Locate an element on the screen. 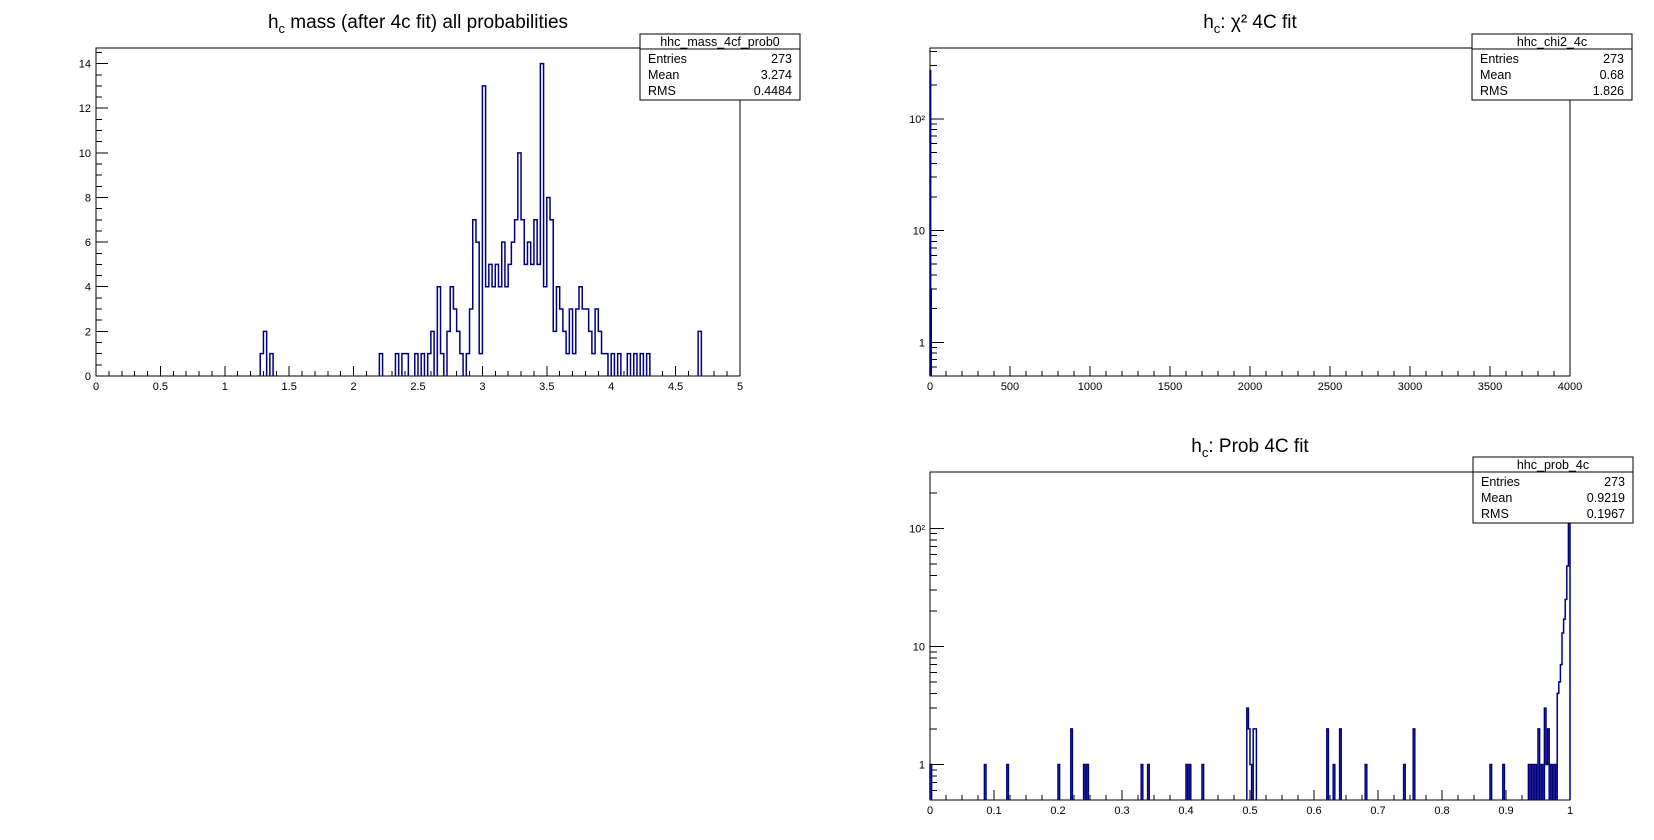 The width and height of the screenshot is (1654, 840). chart-title: hc mass (after 4c fit) all probabilities is located at coordinates (418, 24).